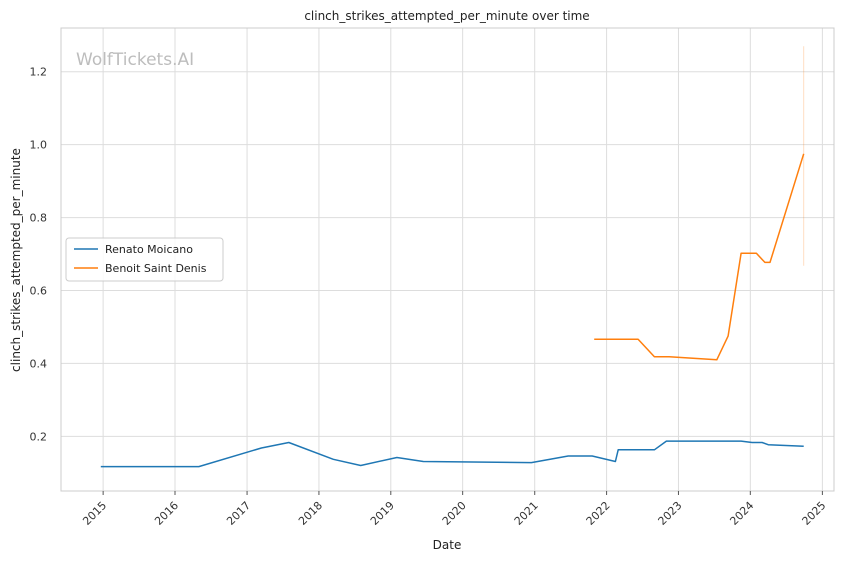  Describe the element at coordinates (382, 513) in the screenshot. I see `x-tick-label: 2019` at that location.